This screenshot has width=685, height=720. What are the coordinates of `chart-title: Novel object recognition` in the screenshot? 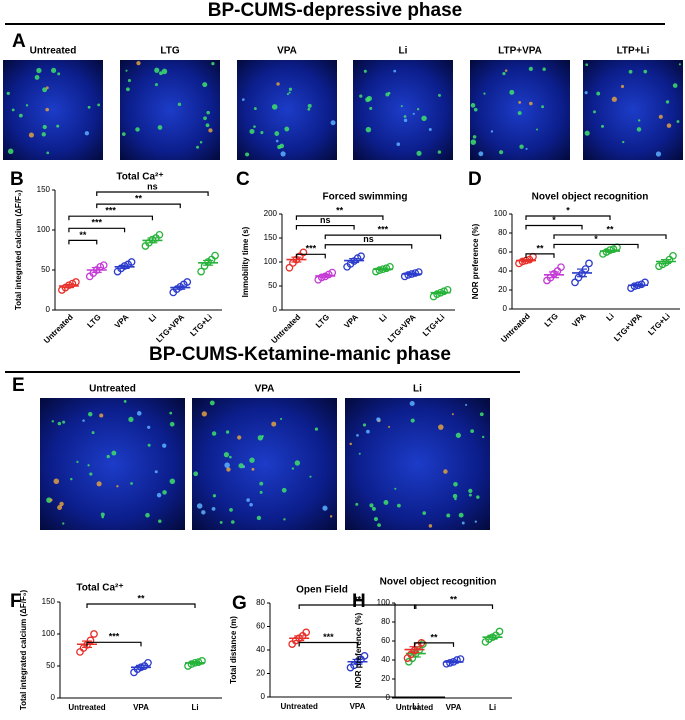 It's located at (438, 582).